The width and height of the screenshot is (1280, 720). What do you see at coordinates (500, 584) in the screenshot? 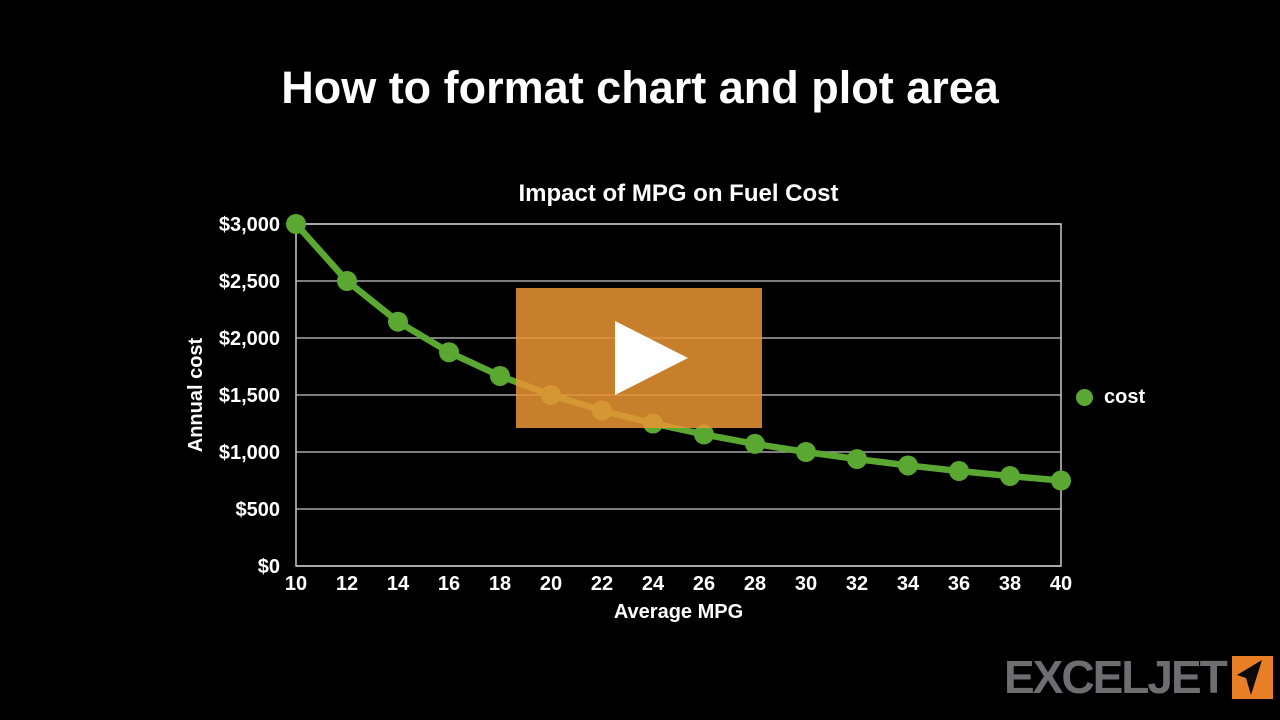
I see `x-tick-label: 18` at bounding box center [500, 584].